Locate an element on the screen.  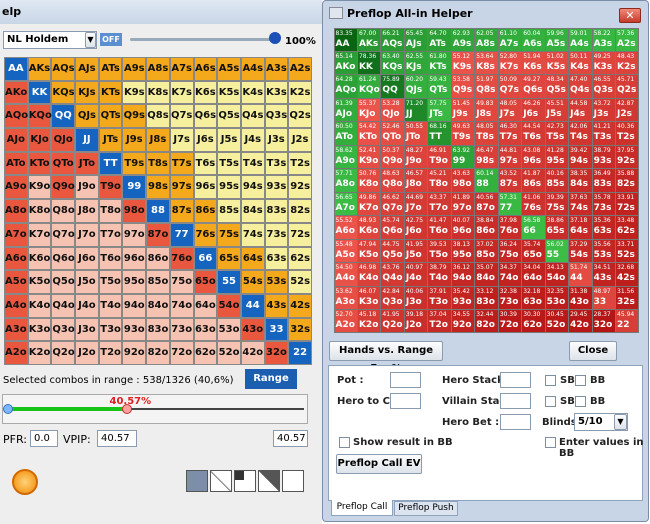
equity-cell: 41.95 J5o is located at coordinates (416, 251).